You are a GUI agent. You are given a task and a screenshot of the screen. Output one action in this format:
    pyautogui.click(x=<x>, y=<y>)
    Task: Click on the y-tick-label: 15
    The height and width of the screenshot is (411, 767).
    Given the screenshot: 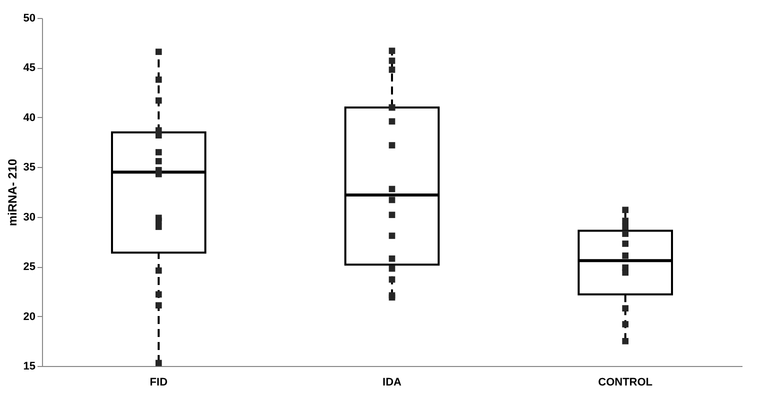 What is the action you would take?
    pyautogui.click(x=29, y=366)
    